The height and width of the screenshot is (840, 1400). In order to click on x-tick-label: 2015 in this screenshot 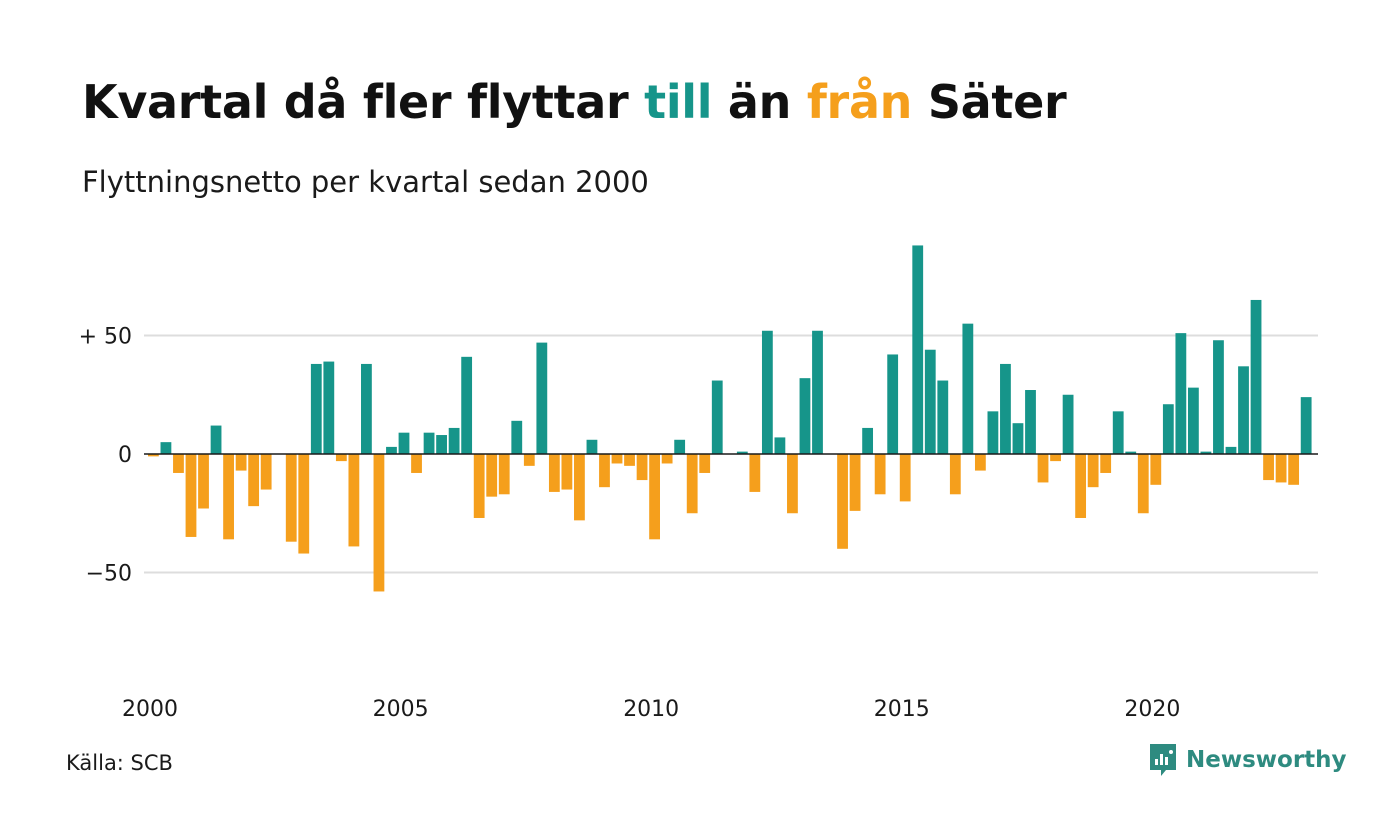, I will do `click(902, 709)`.